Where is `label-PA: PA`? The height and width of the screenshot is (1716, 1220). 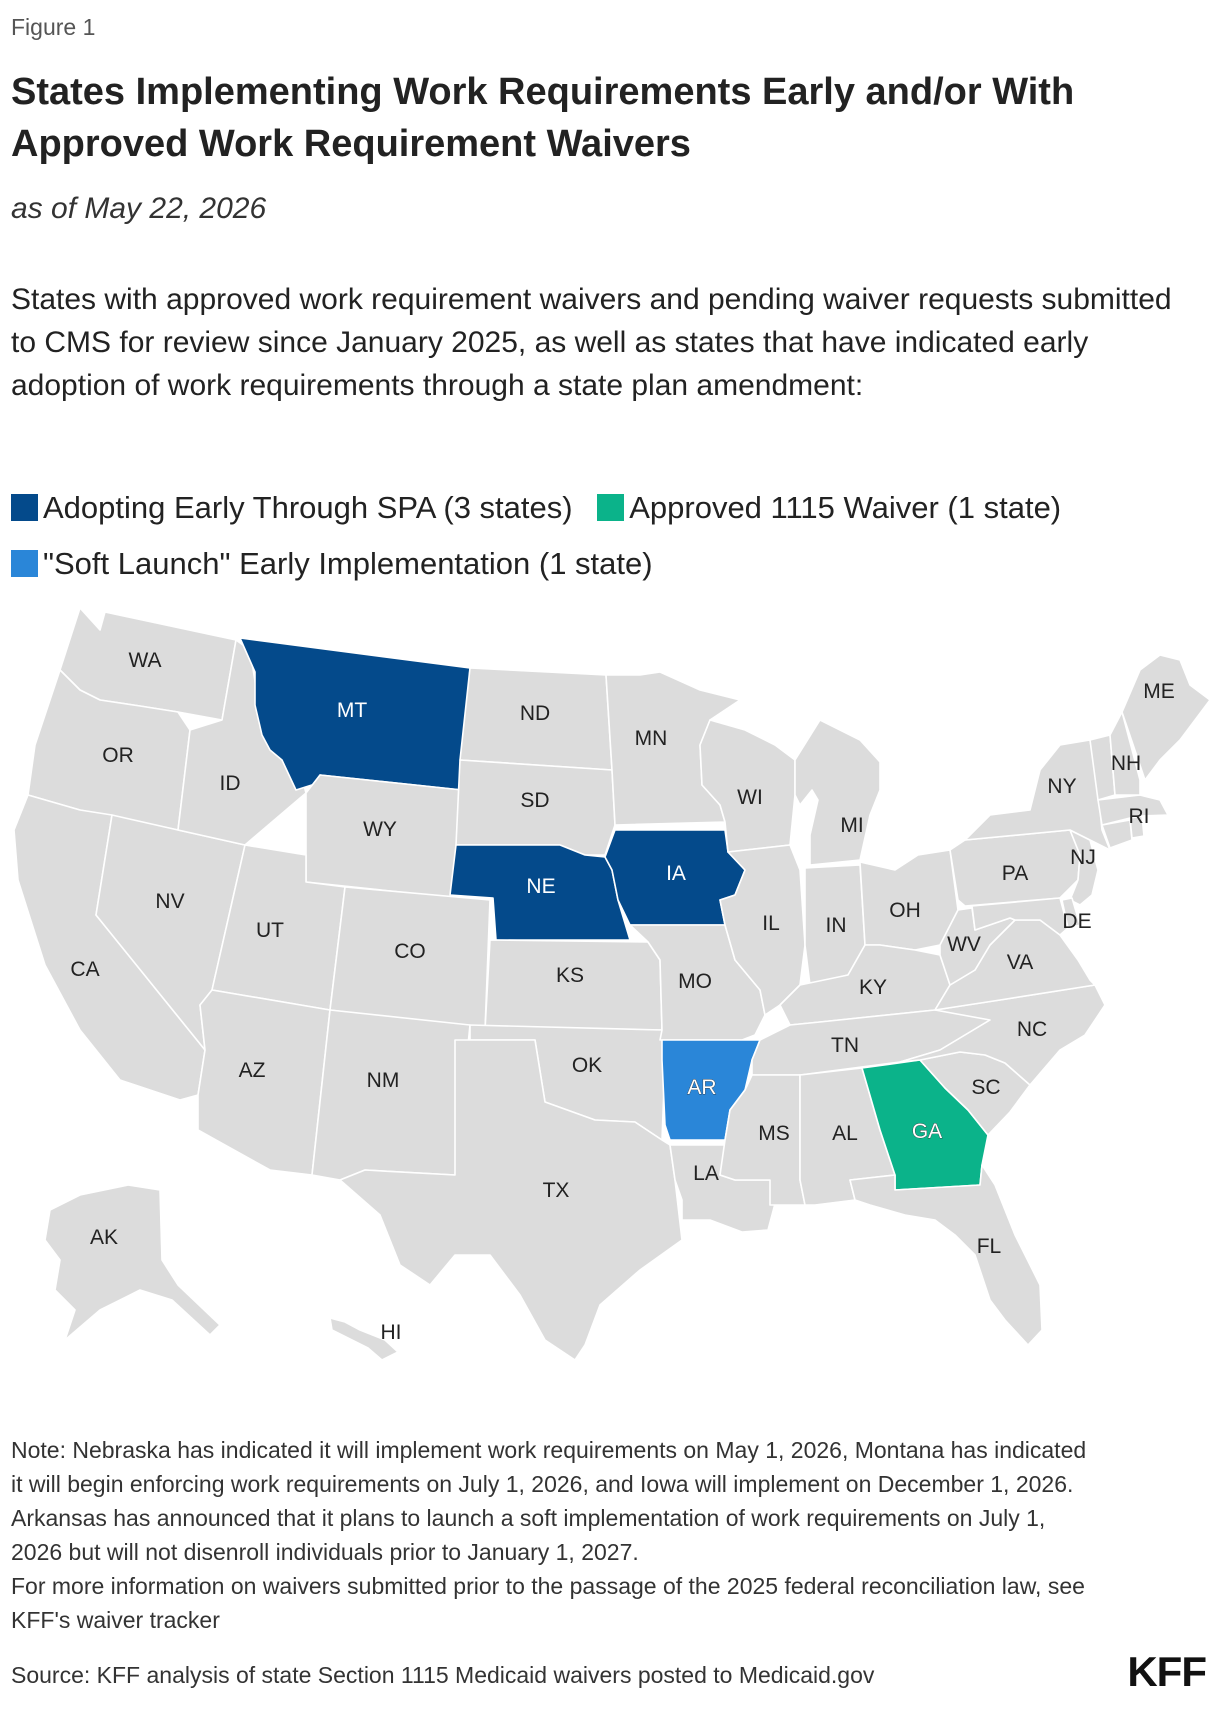
label-PA: PA is located at coordinates (1015, 873).